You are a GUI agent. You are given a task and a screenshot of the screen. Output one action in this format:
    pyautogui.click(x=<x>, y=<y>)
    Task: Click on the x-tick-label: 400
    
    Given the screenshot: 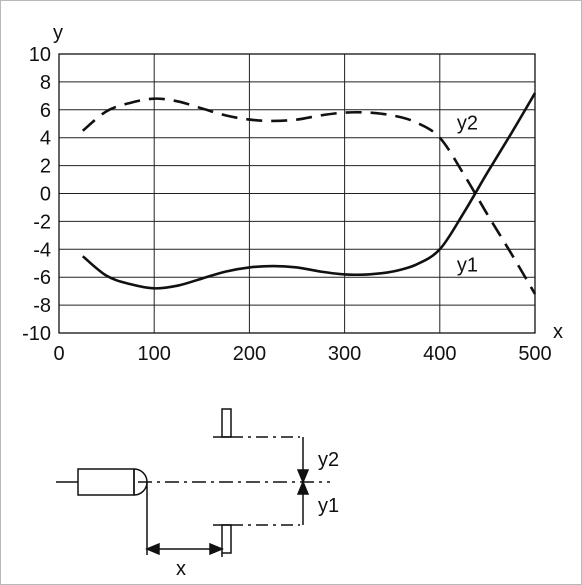 What is the action you would take?
    pyautogui.click(x=439, y=354)
    